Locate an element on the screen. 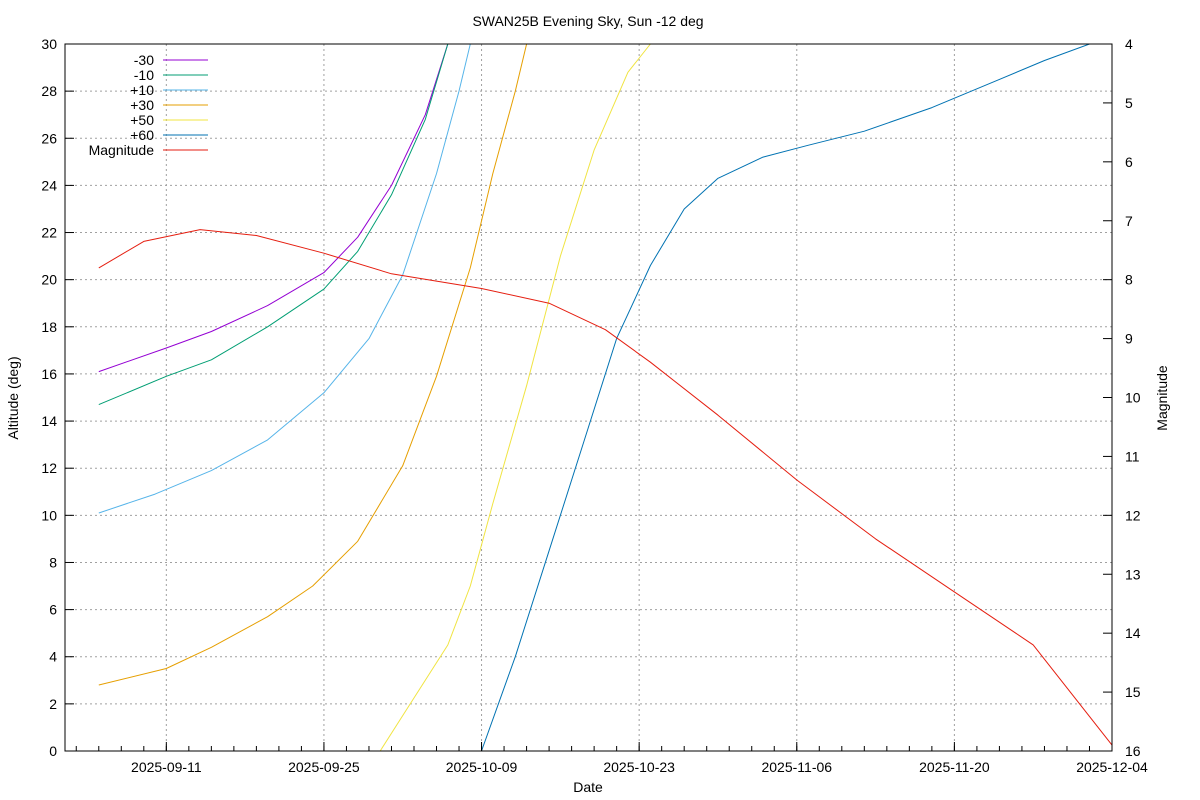  y-tick-label: 0 is located at coordinates (53, 751).